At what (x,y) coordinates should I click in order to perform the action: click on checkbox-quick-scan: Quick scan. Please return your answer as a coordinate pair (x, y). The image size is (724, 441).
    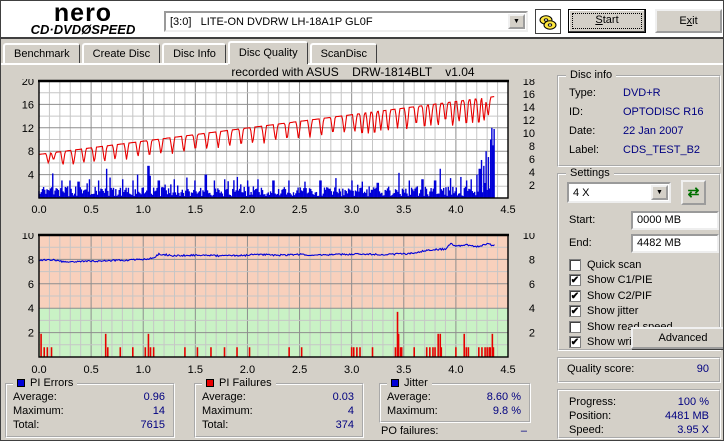
    Looking at the image, I should click on (605, 264).